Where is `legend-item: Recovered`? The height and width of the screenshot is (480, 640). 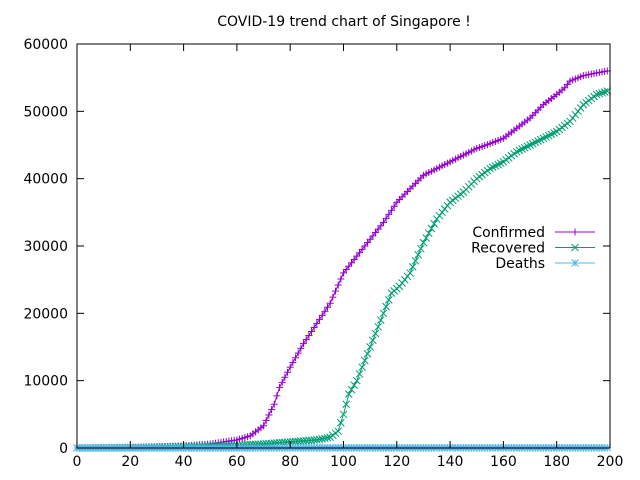
legend-item: Recovered is located at coordinates (533, 249).